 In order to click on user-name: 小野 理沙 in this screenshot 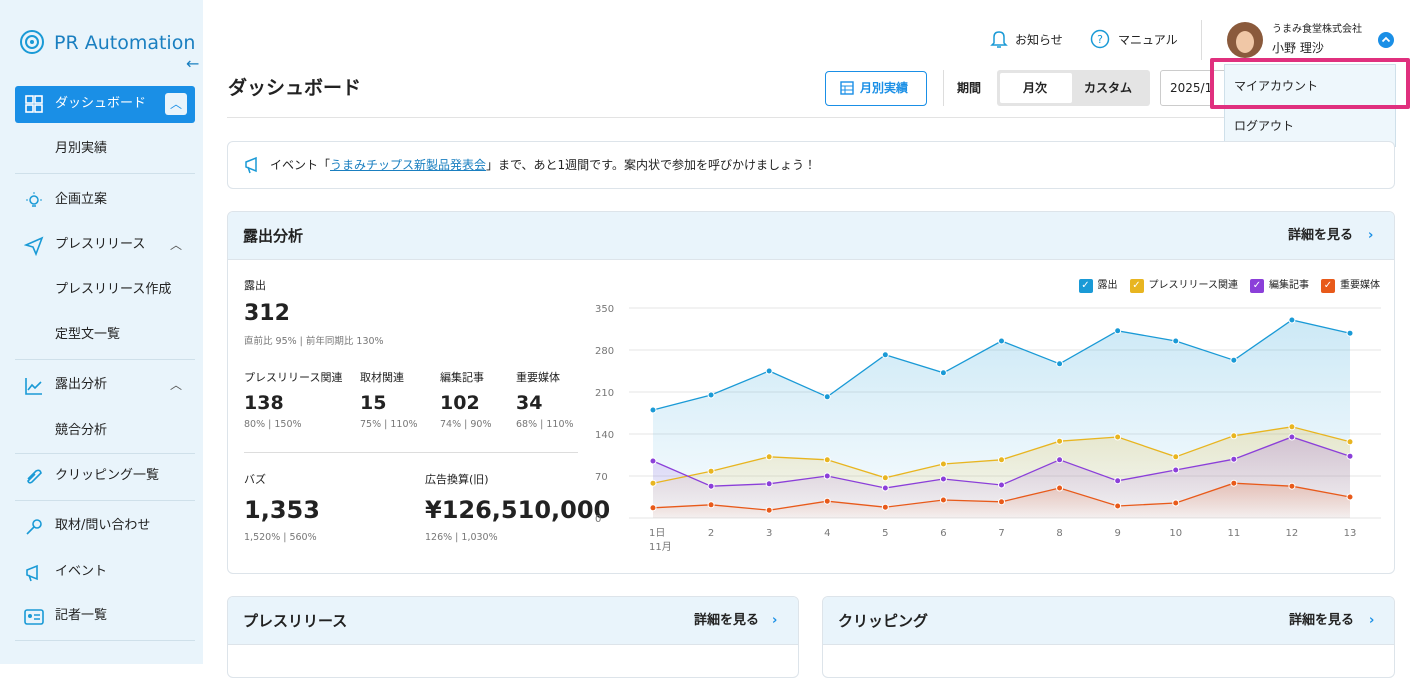, I will do `click(1298, 48)`.